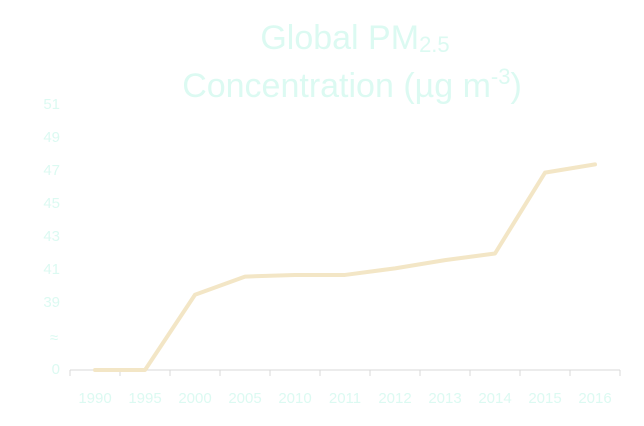  What do you see at coordinates (244, 398) in the screenshot?
I see `x-tick-label: 2005` at bounding box center [244, 398].